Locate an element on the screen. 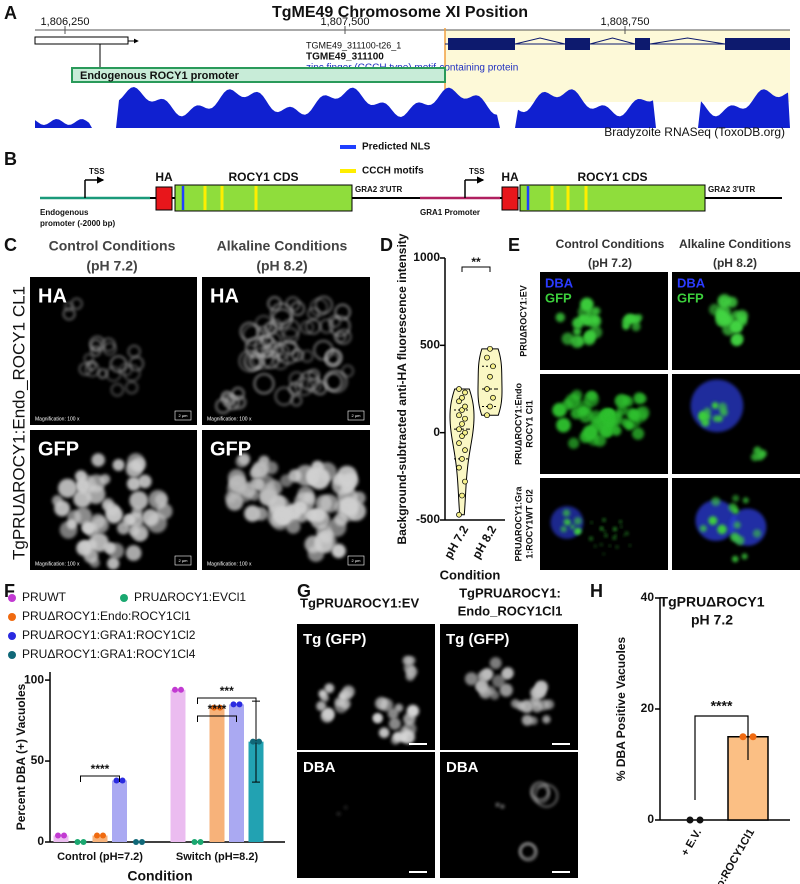 This screenshot has height=884, width=800. intron-chevron is located at coordinates (540, 41).